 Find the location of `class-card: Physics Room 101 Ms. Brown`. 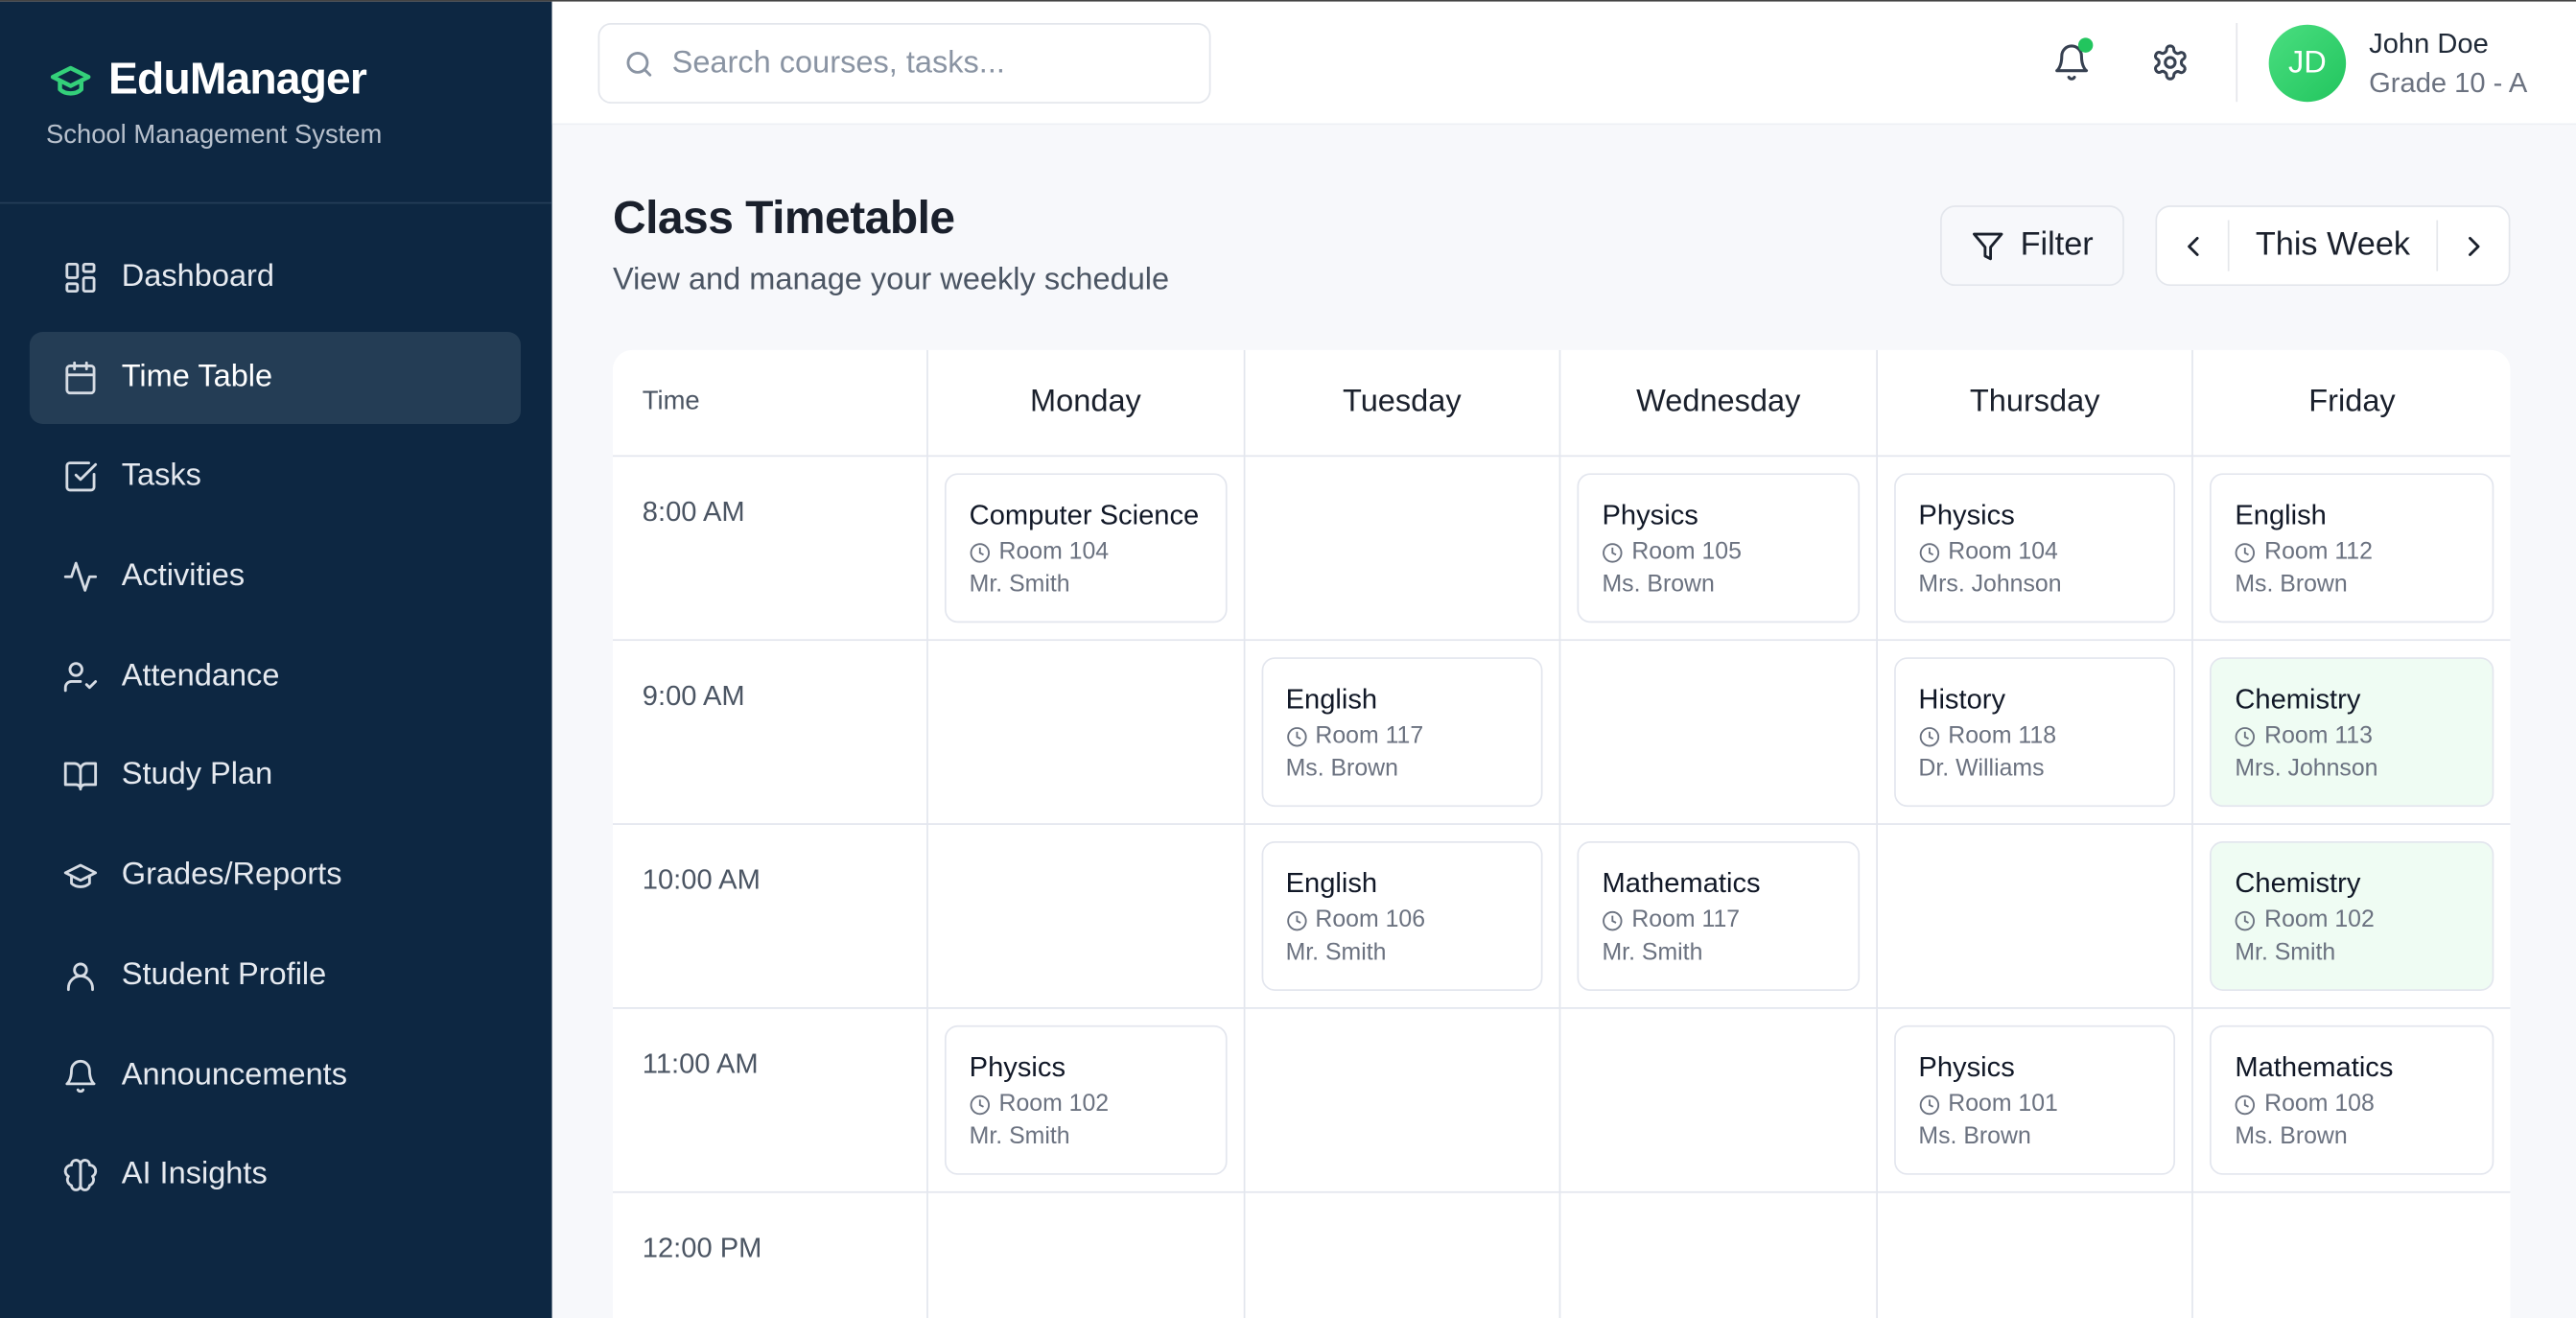

class-card: Physics Room 101 Ms. Brown is located at coordinates (2034, 1099).